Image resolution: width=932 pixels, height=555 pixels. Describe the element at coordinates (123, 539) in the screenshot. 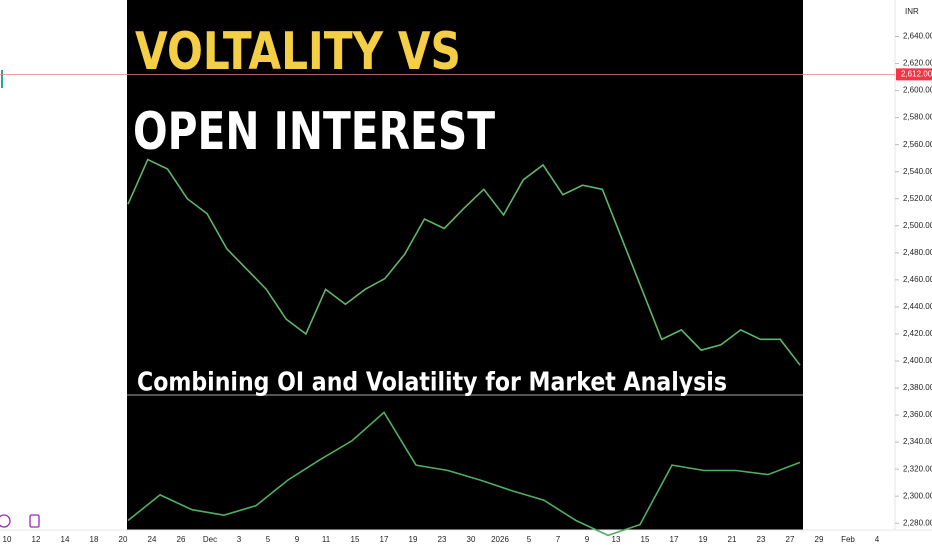

I see `x-tick-label: 20` at that location.